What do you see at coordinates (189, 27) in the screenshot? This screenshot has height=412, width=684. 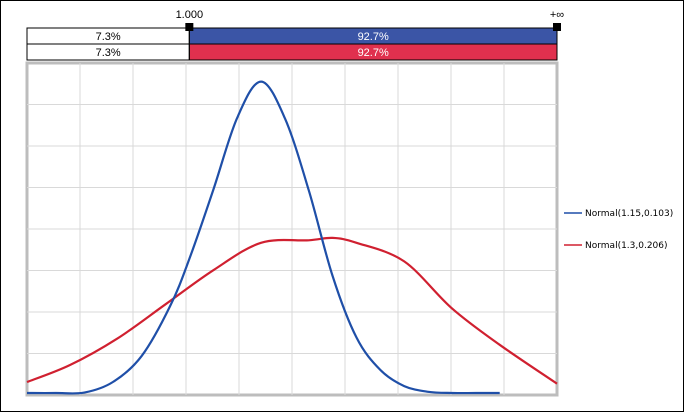 I see `left-marker-handle` at bounding box center [189, 27].